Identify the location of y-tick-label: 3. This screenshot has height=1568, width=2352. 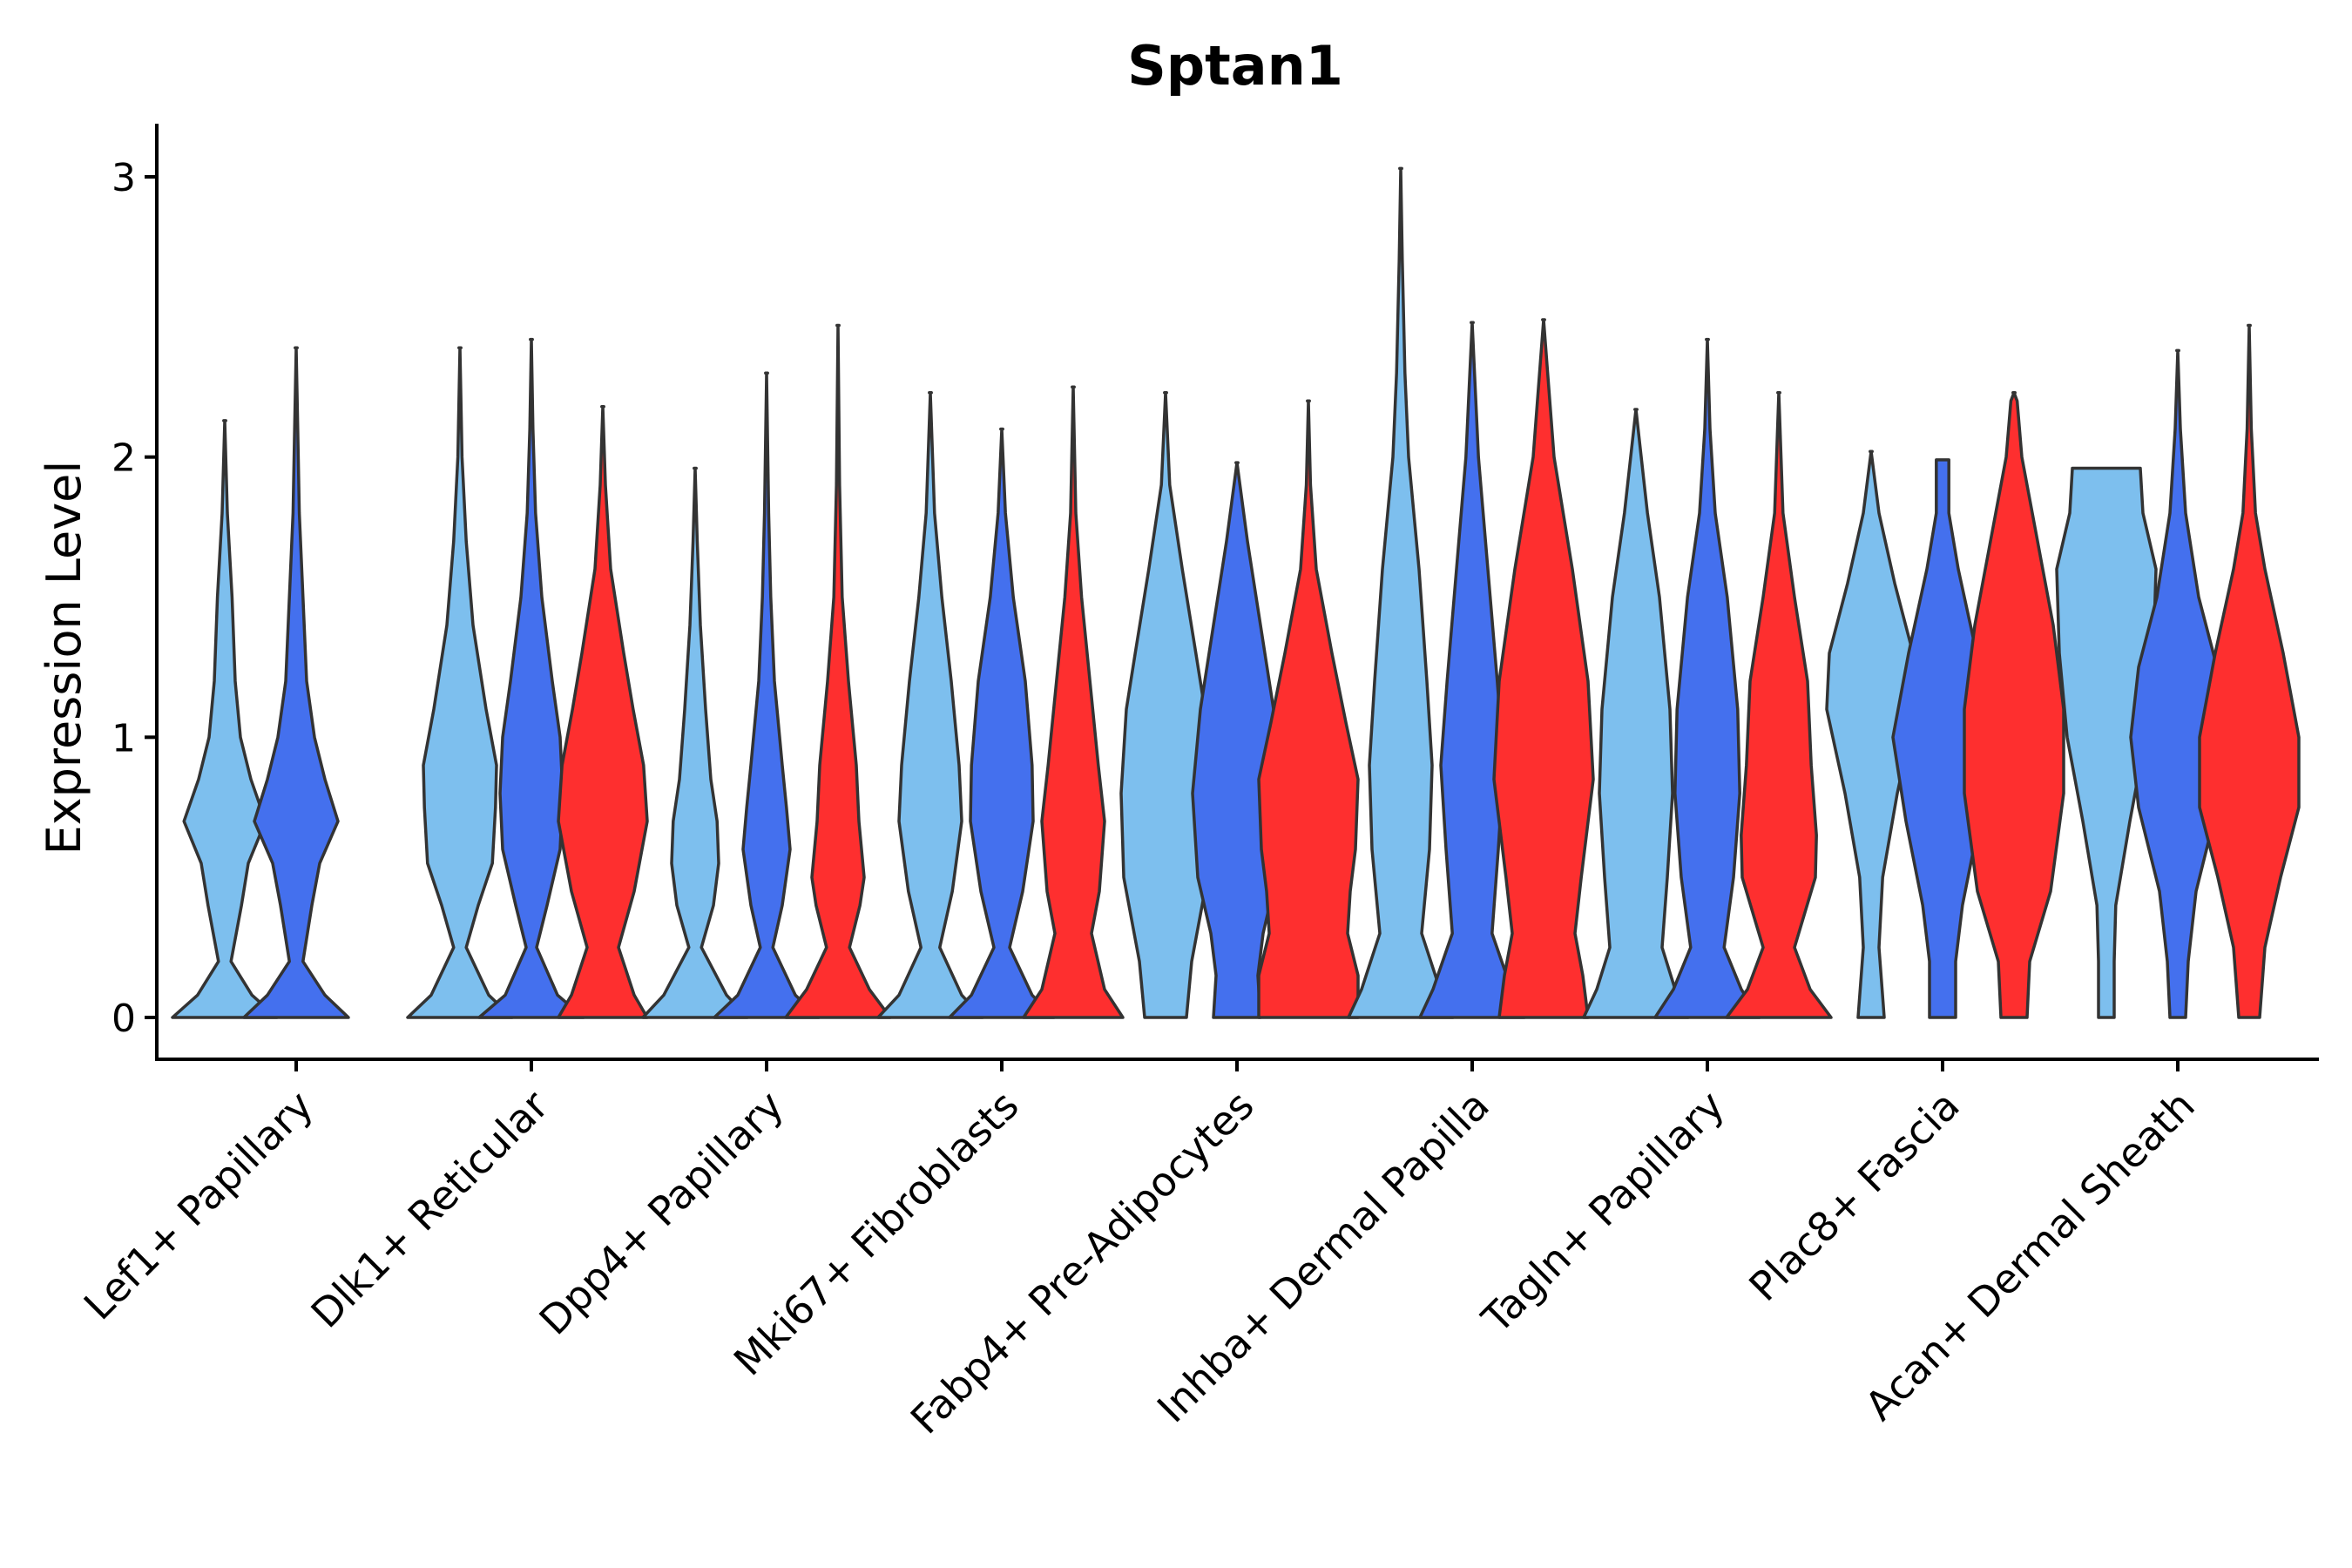
(124, 178).